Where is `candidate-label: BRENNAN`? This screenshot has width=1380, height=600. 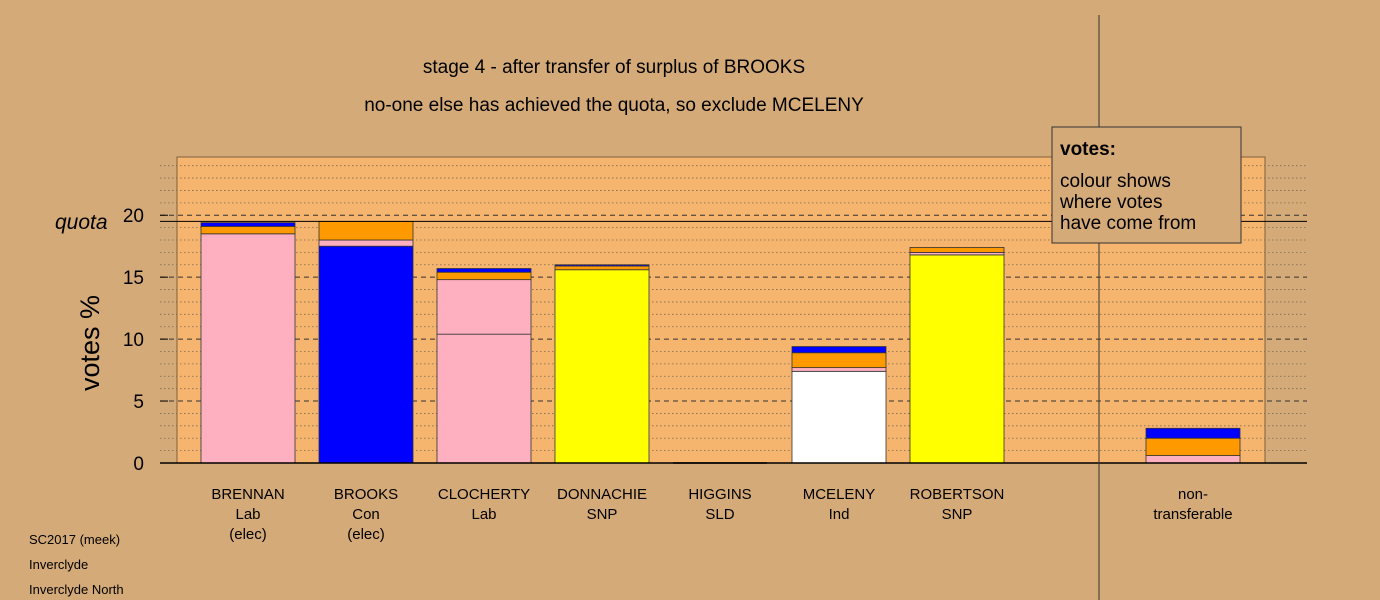 candidate-label: BRENNAN is located at coordinates (247, 494).